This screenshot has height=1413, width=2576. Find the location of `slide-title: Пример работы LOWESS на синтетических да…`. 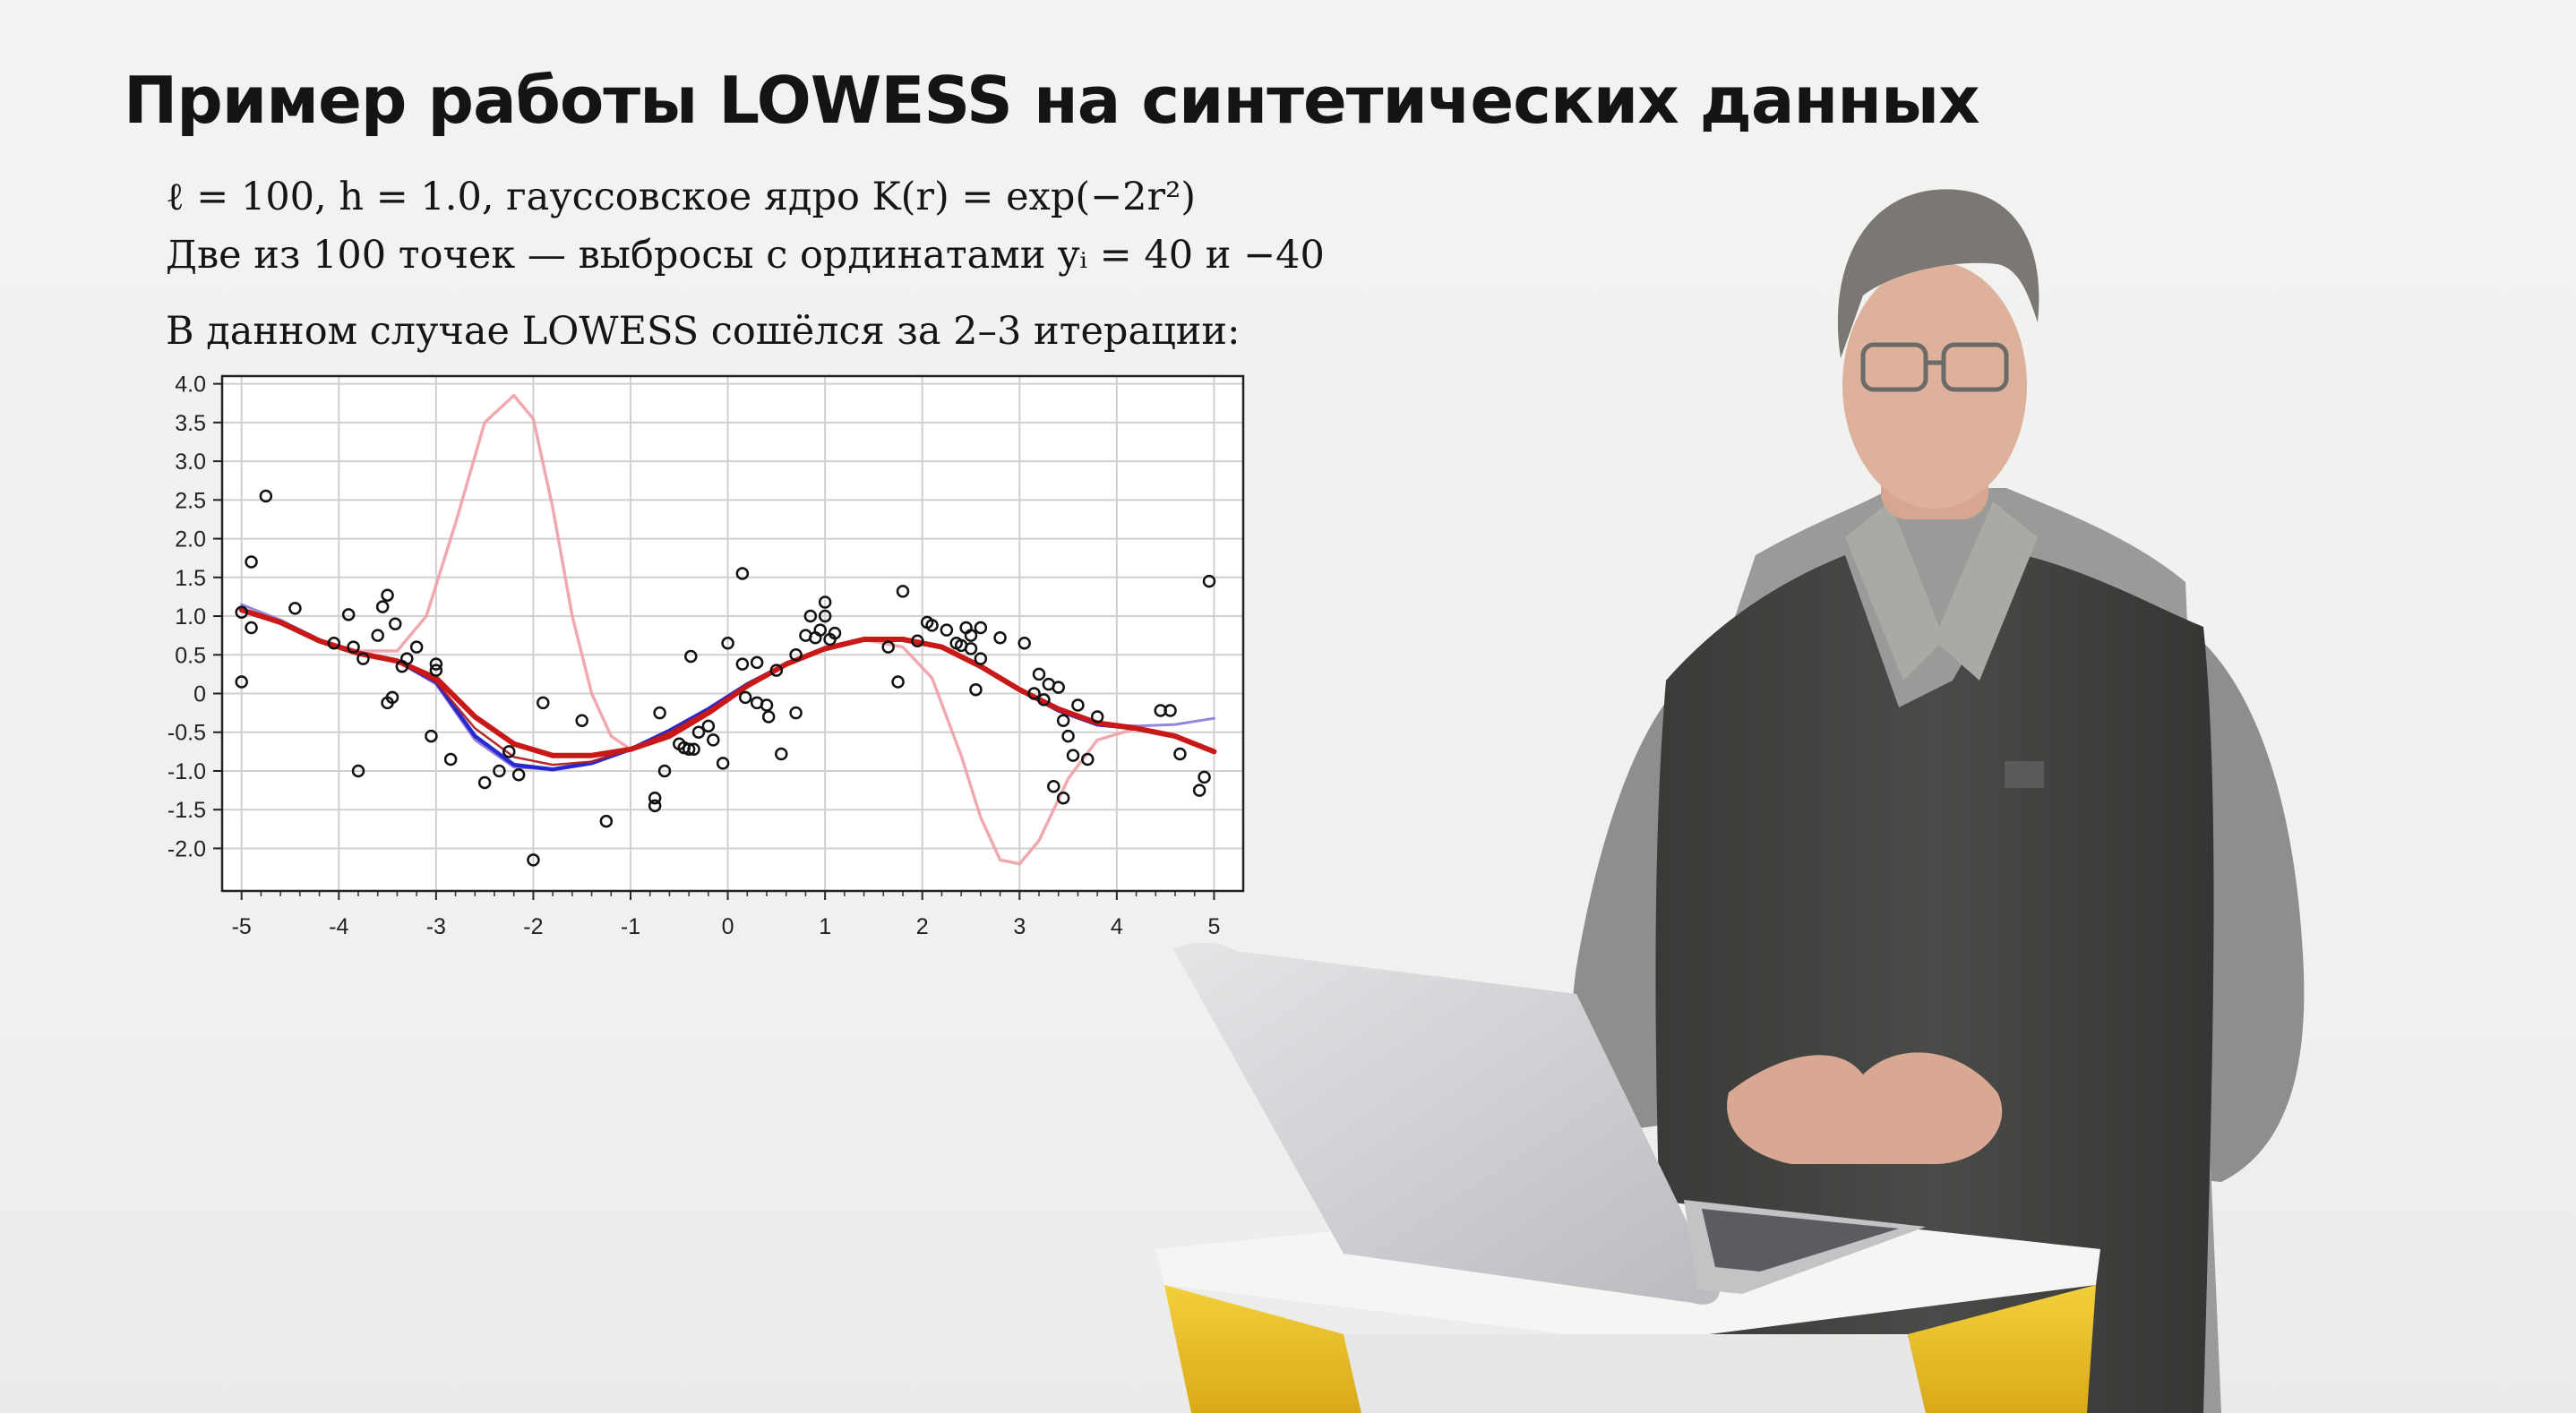

slide-title: Пример работы LOWESS на синтетических да… is located at coordinates (1052, 100).